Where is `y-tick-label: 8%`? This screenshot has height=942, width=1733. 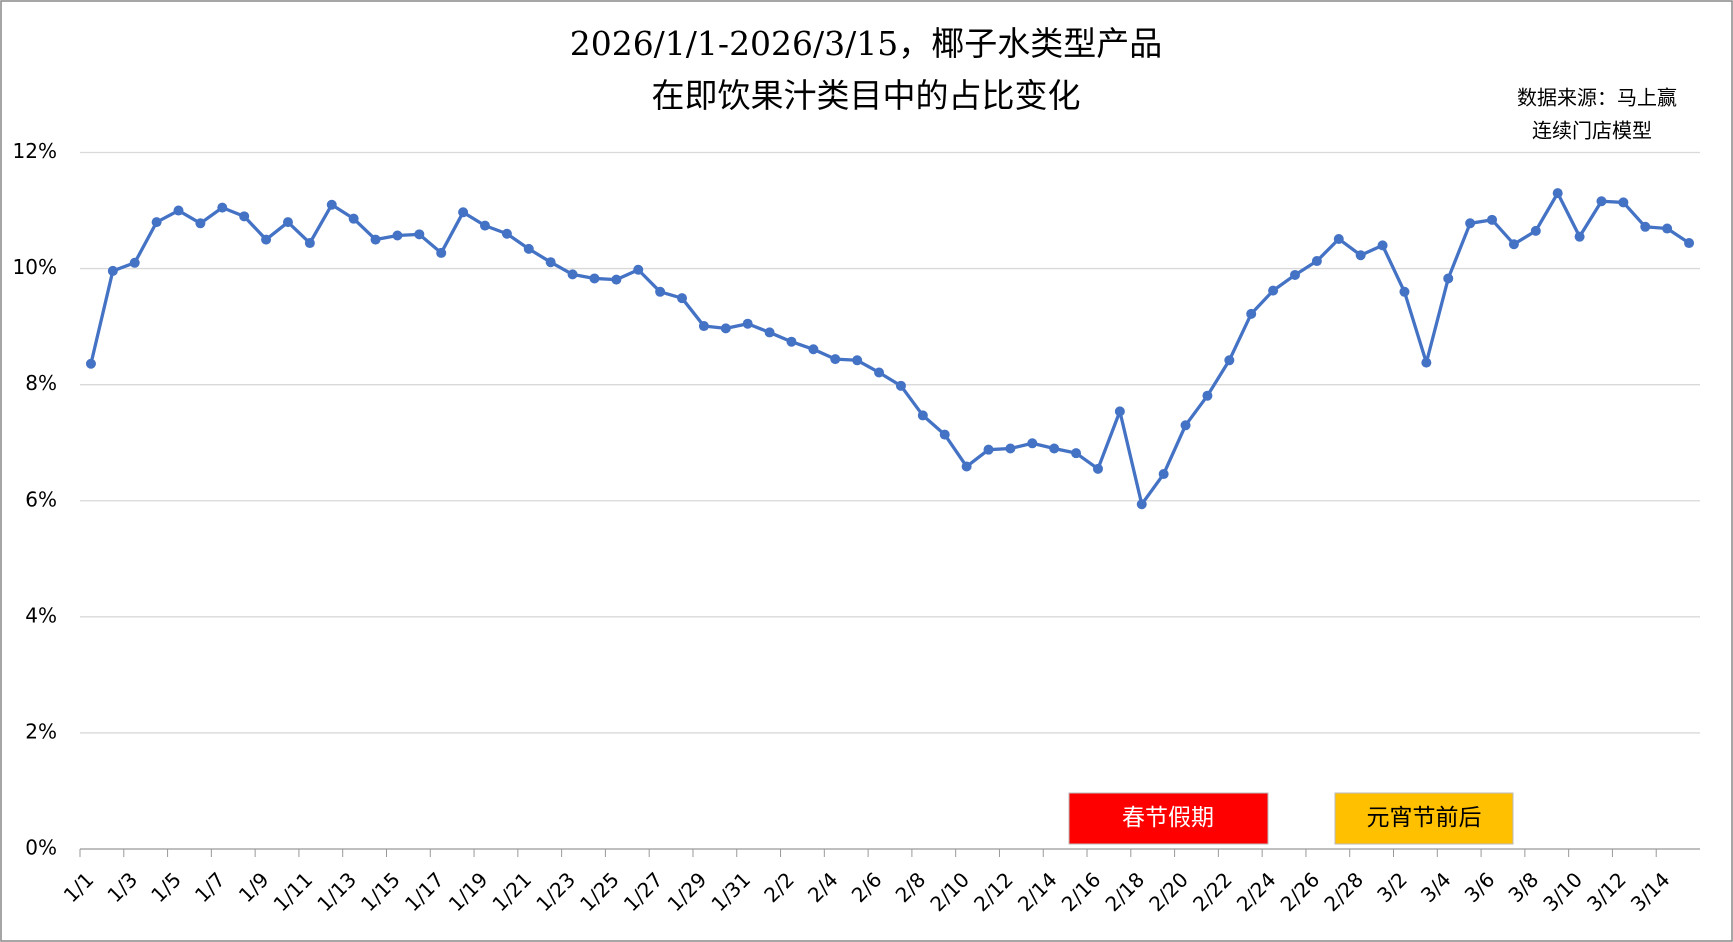 y-tick-label: 8% is located at coordinates (41, 383).